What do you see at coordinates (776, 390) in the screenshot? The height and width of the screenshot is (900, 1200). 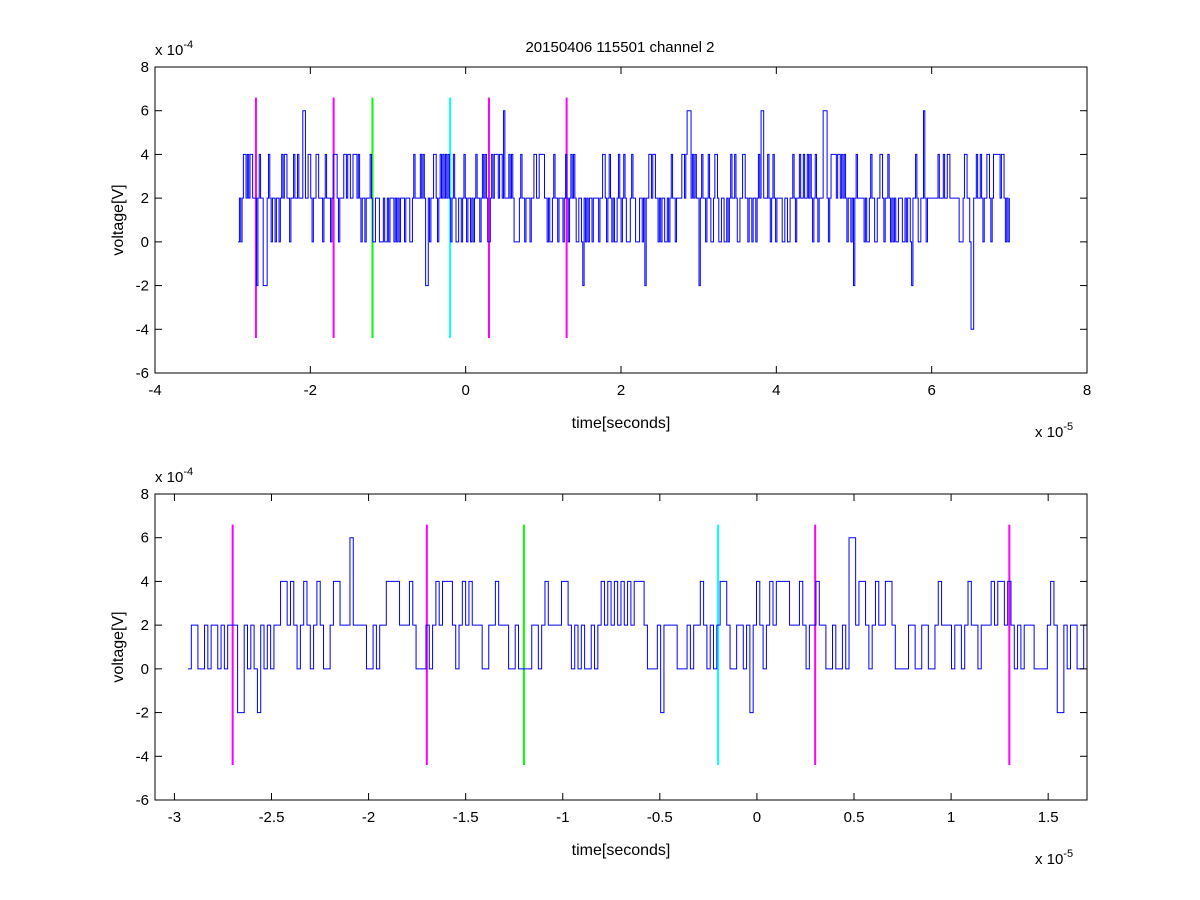 I see `x-tick-label: 4` at bounding box center [776, 390].